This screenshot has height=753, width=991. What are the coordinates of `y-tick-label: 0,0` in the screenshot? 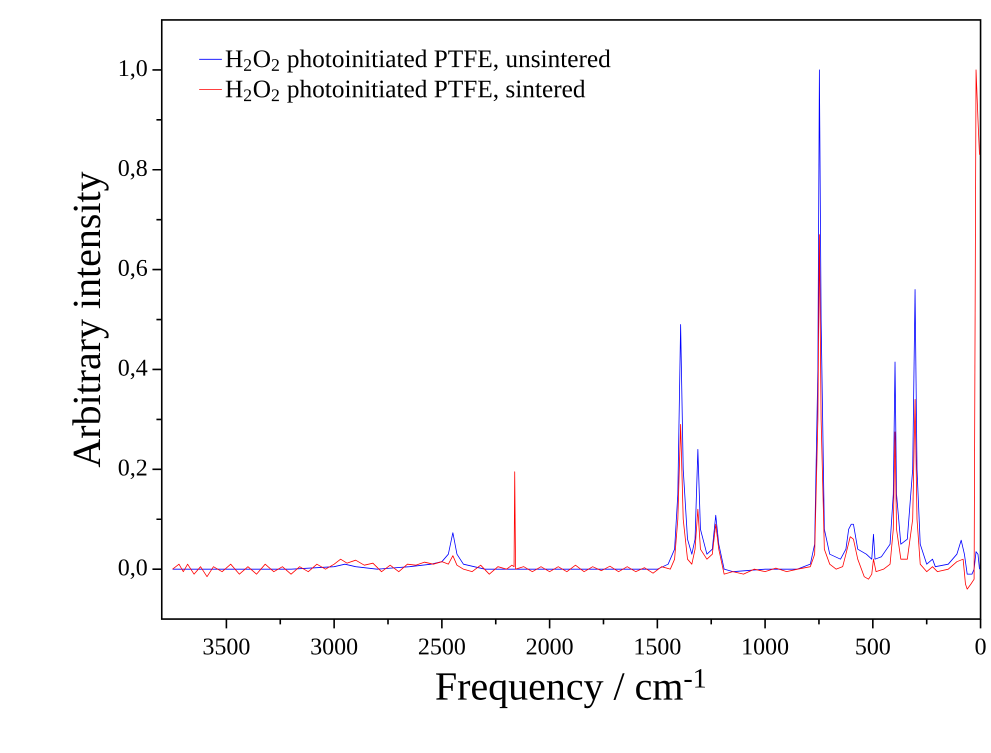 It's located at (132, 569).